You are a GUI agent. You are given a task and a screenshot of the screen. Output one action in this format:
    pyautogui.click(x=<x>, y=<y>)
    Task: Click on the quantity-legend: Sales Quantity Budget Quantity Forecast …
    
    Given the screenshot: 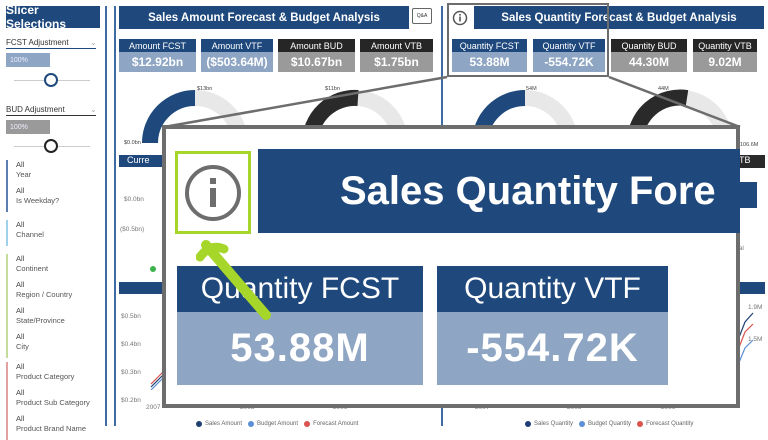 What is the action you would take?
    pyautogui.click(x=609, y=424)
    